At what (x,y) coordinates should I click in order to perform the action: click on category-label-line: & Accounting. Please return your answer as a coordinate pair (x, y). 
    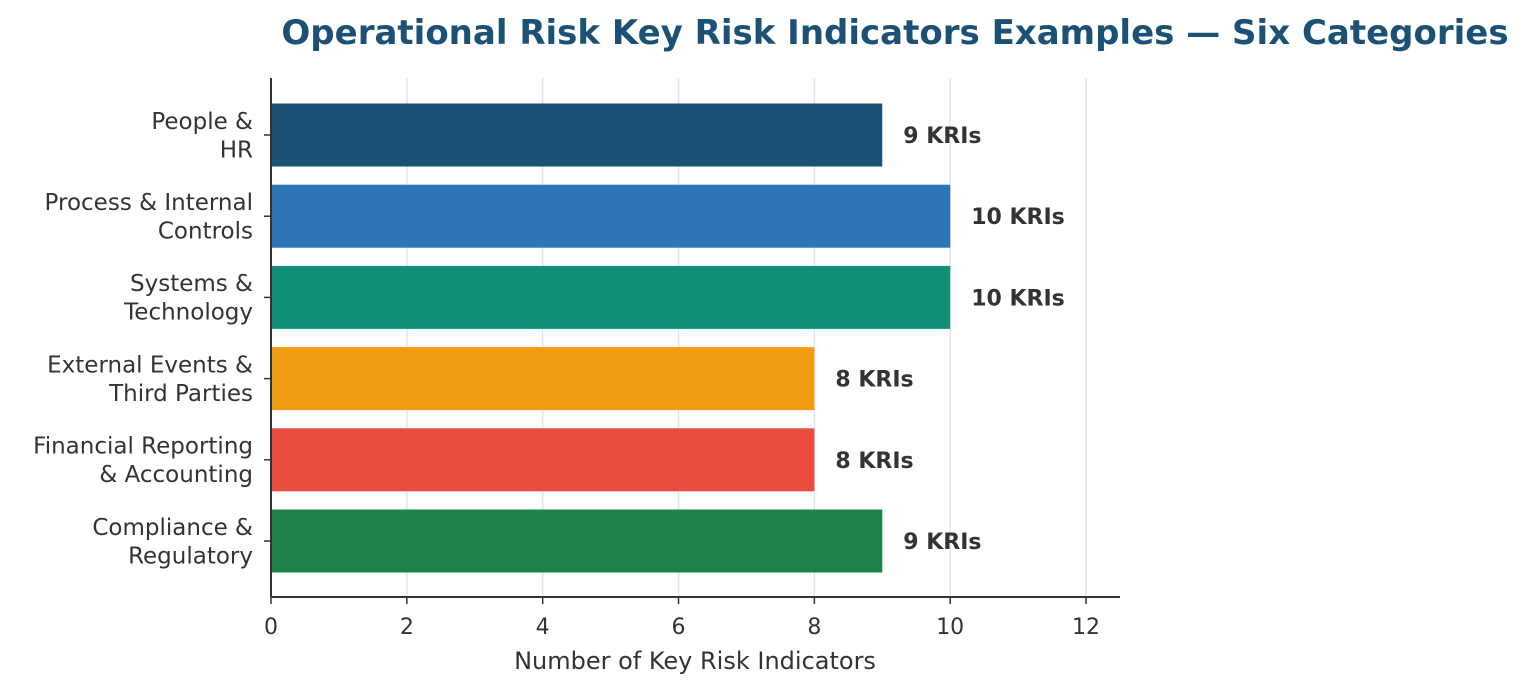
    Looking at the image, I should click on (176, 475).